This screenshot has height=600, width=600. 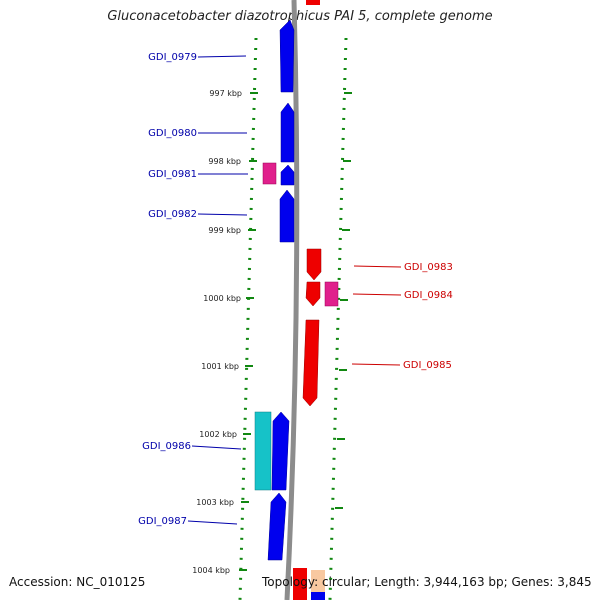 I want to click on gene-label-gdi-0981: GDI_0981, so click(x=172, y=174).